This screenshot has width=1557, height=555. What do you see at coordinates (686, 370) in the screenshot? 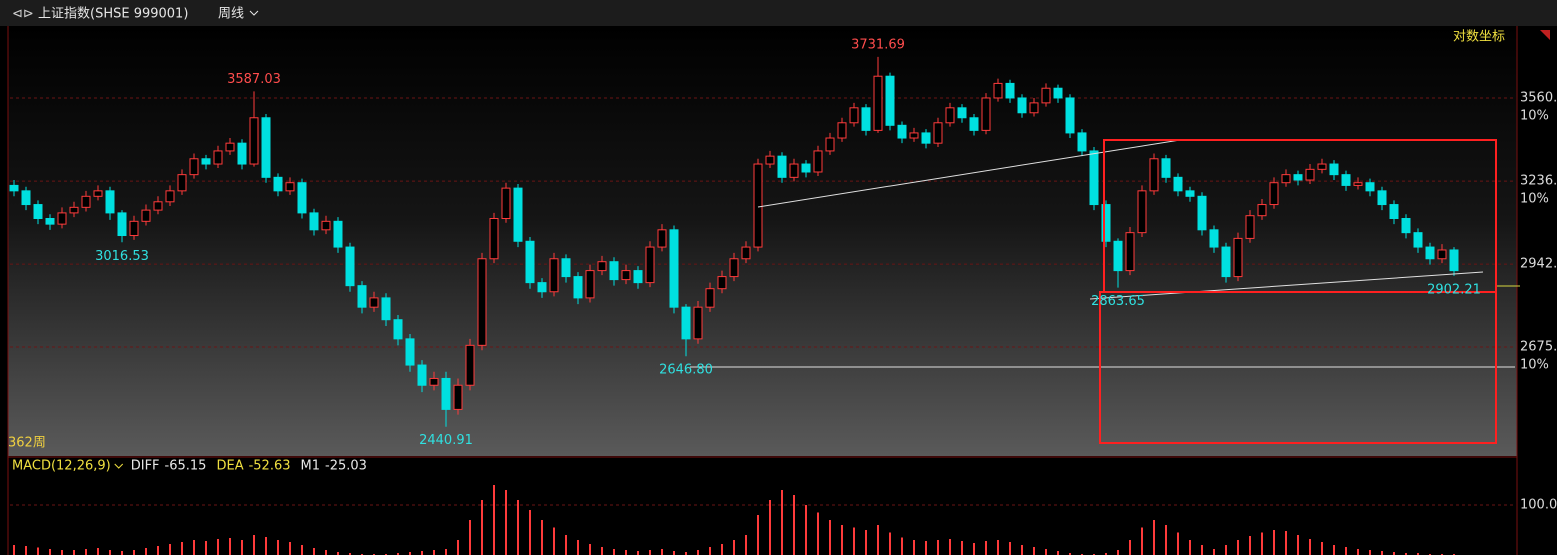
I see `extreme-label: 2646.80` at bounding box center [686, 370].